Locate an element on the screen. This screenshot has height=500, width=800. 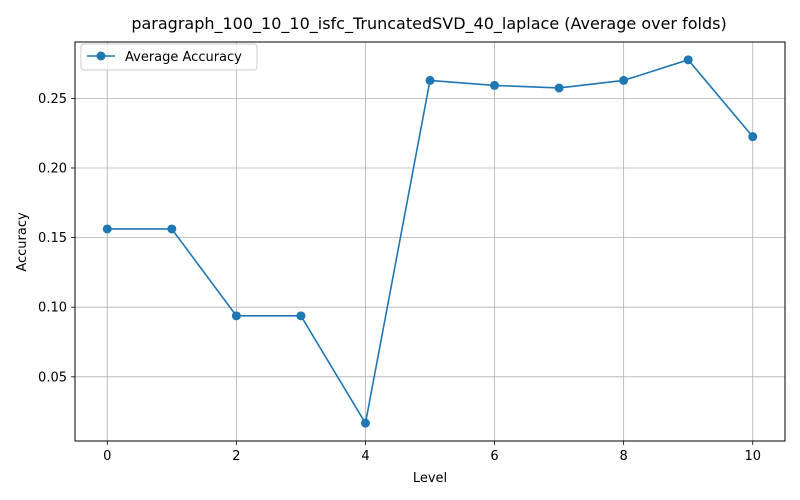
y-axis-title: Accuracy is located at coordinates (22, 242).